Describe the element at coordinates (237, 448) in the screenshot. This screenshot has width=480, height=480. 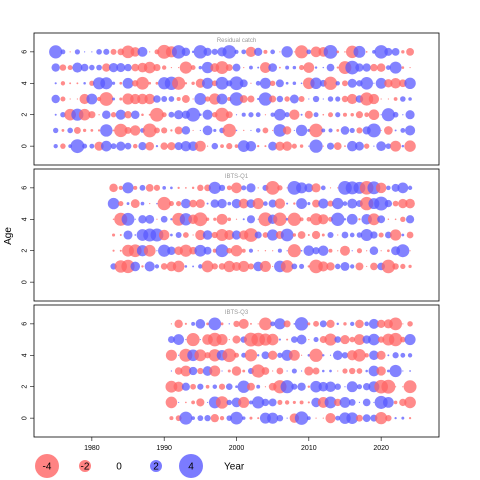
I see `x-tick-label: 2000` at that location.